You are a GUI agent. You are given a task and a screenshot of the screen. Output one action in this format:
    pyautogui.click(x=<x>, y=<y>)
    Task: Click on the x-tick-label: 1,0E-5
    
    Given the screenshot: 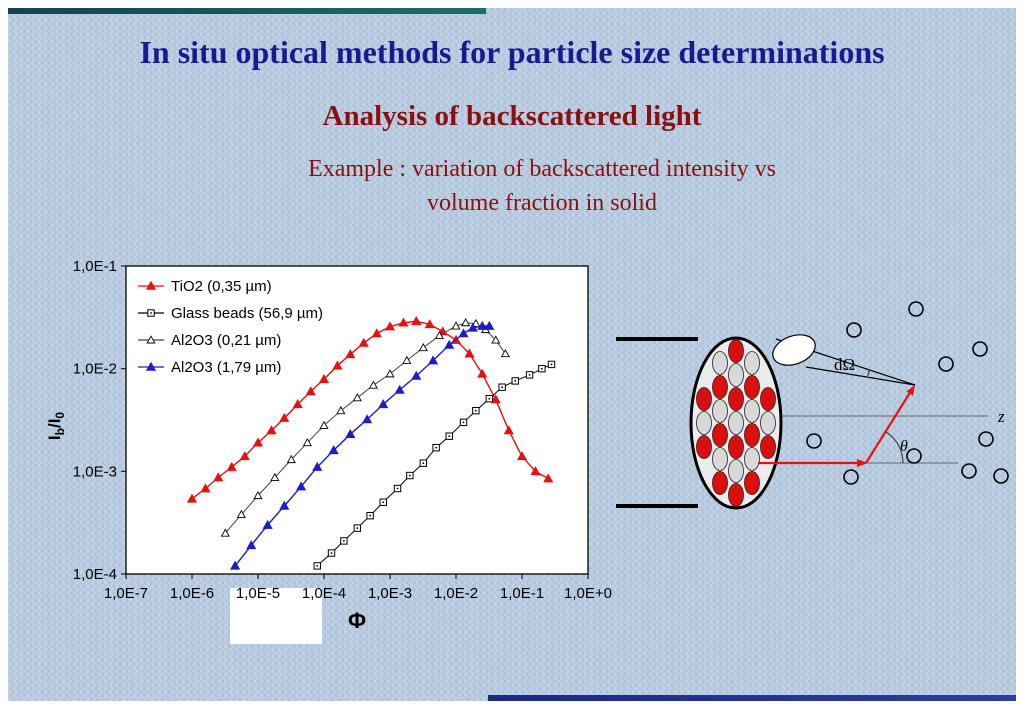 What is the action you would take?
    pyautogui.click(x=258, y=593)
    